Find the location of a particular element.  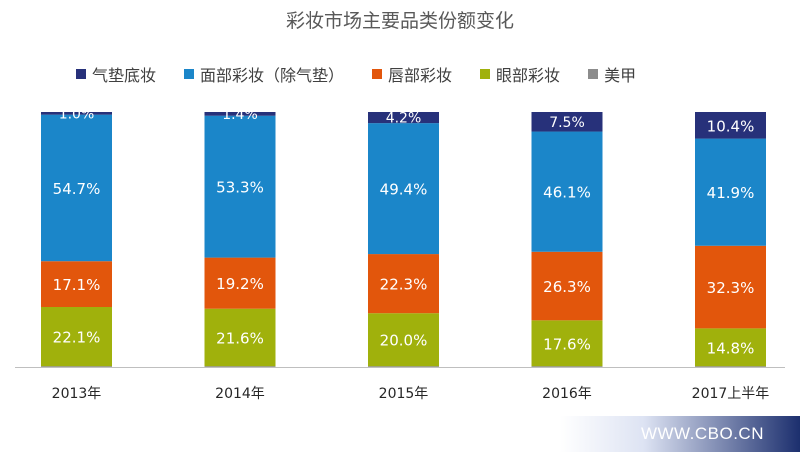

legend-item: 气垫底妆 is located at coordinates (116, 74).